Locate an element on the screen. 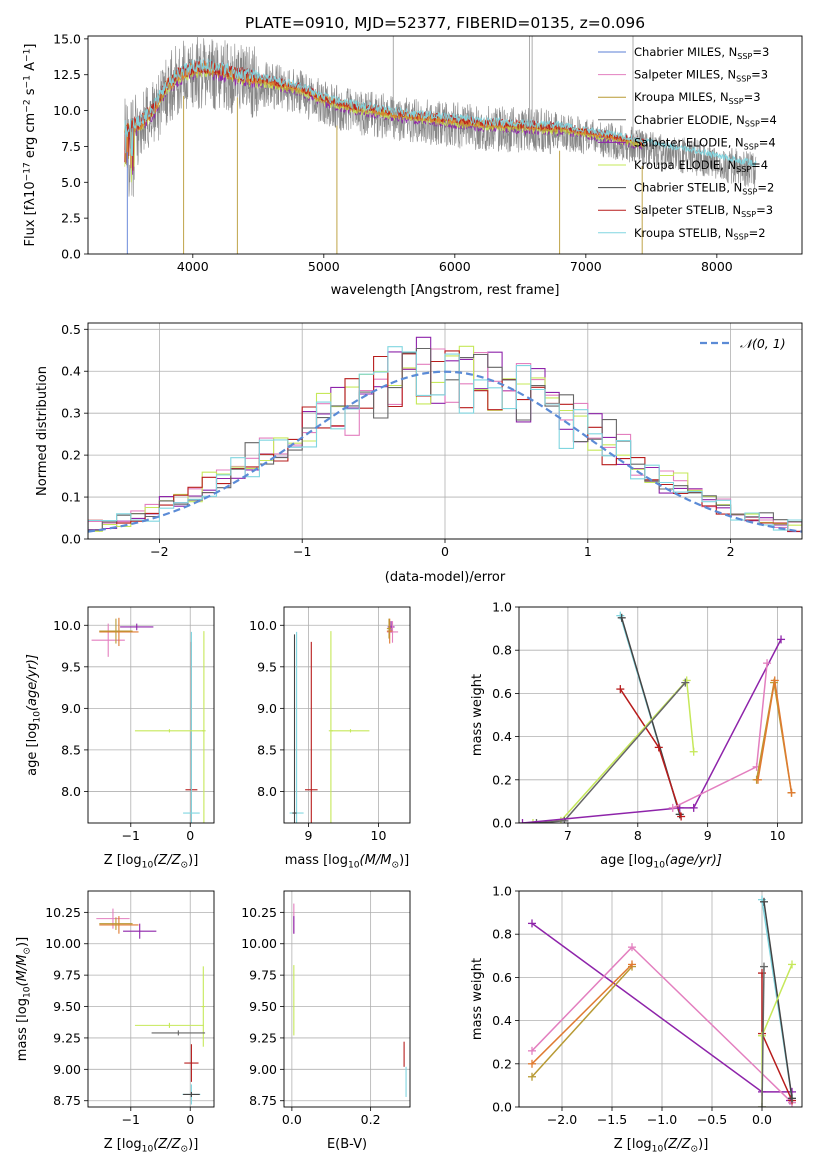 This screenshot has height=1170, width=819. y-axis-label-part: mass [log is located at coordinates (22, 1029).